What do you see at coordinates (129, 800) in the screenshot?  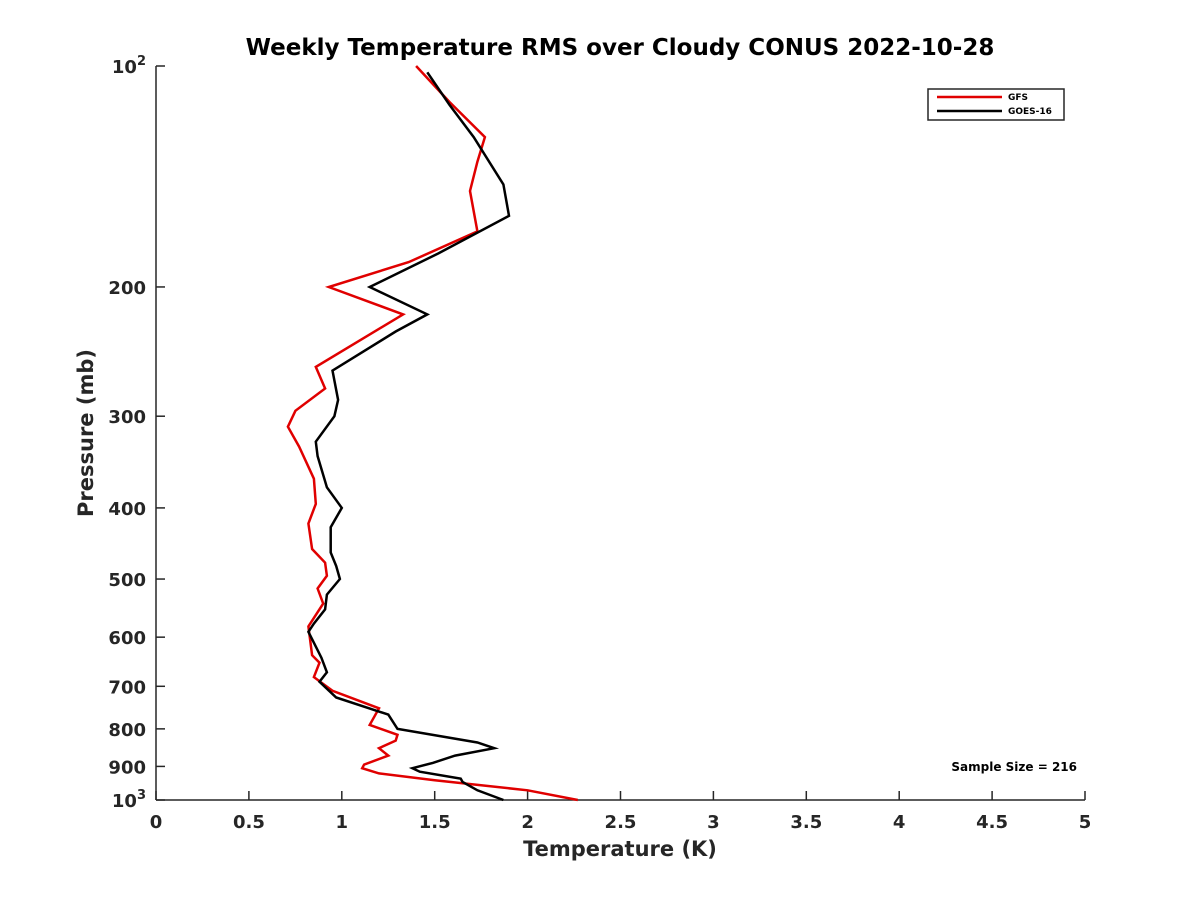 I see `y-tick-label: 10³` at bounding box center [129, 800].